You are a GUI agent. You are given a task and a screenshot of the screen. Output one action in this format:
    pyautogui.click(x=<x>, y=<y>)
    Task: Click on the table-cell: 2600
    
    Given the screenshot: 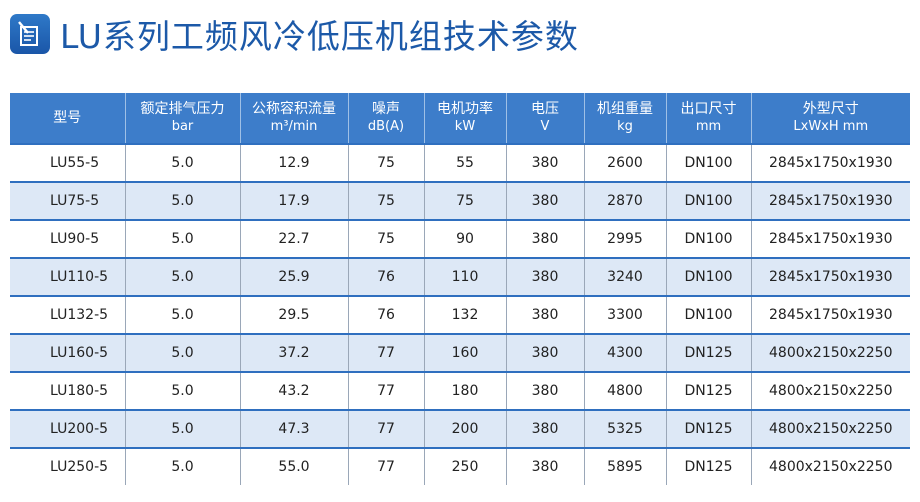 What is the action you would take?
    pyautogui.click(x=624, y=163)
    